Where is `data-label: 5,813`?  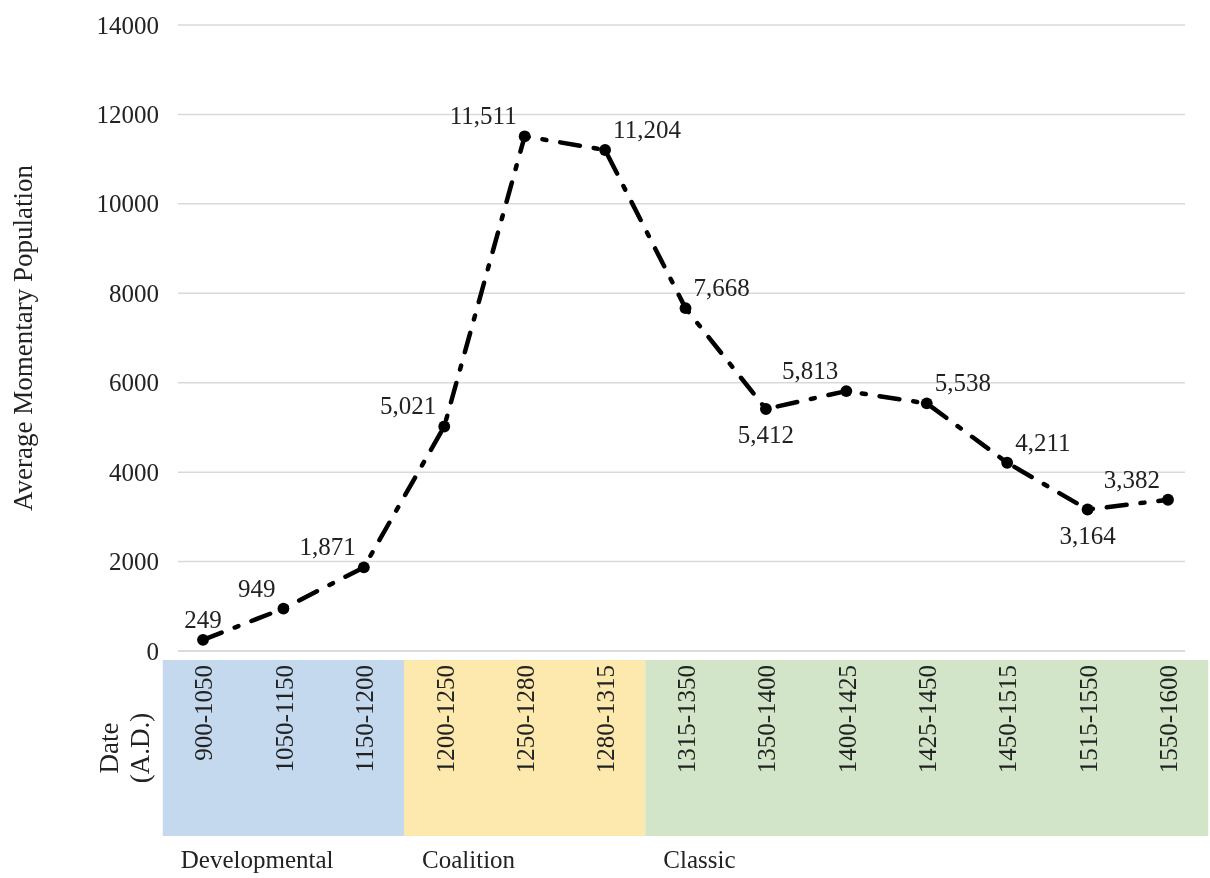
data-label: 5,813 is located at coordinates (810, 371).